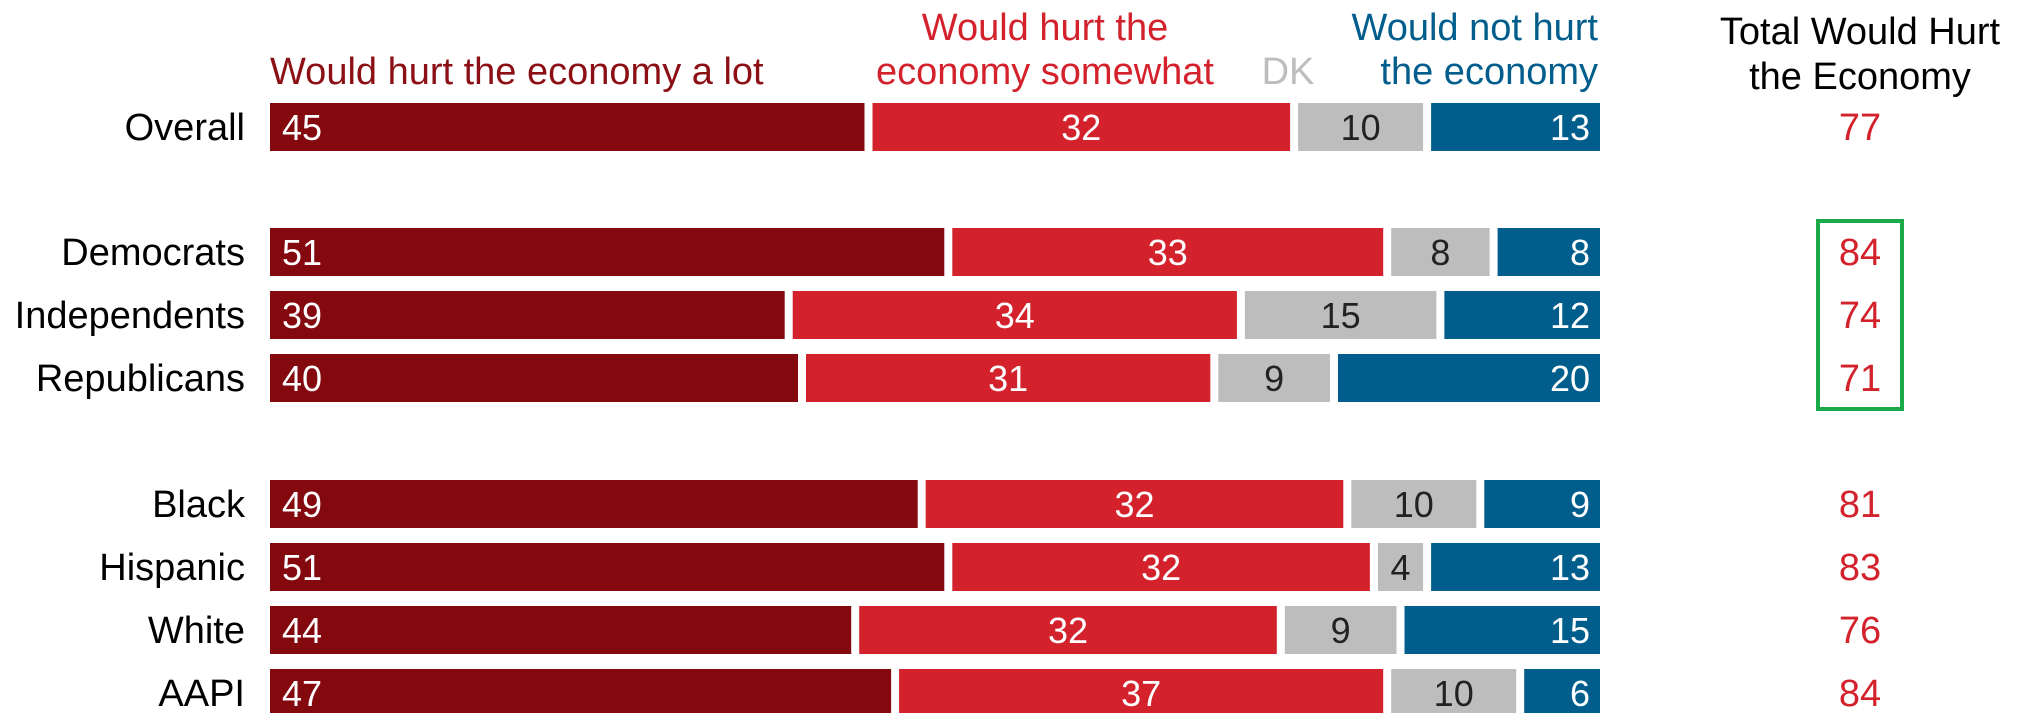 This screenshot has width=2018, height=713. I want to click on bar-value-label: 47, so click(302, 693).